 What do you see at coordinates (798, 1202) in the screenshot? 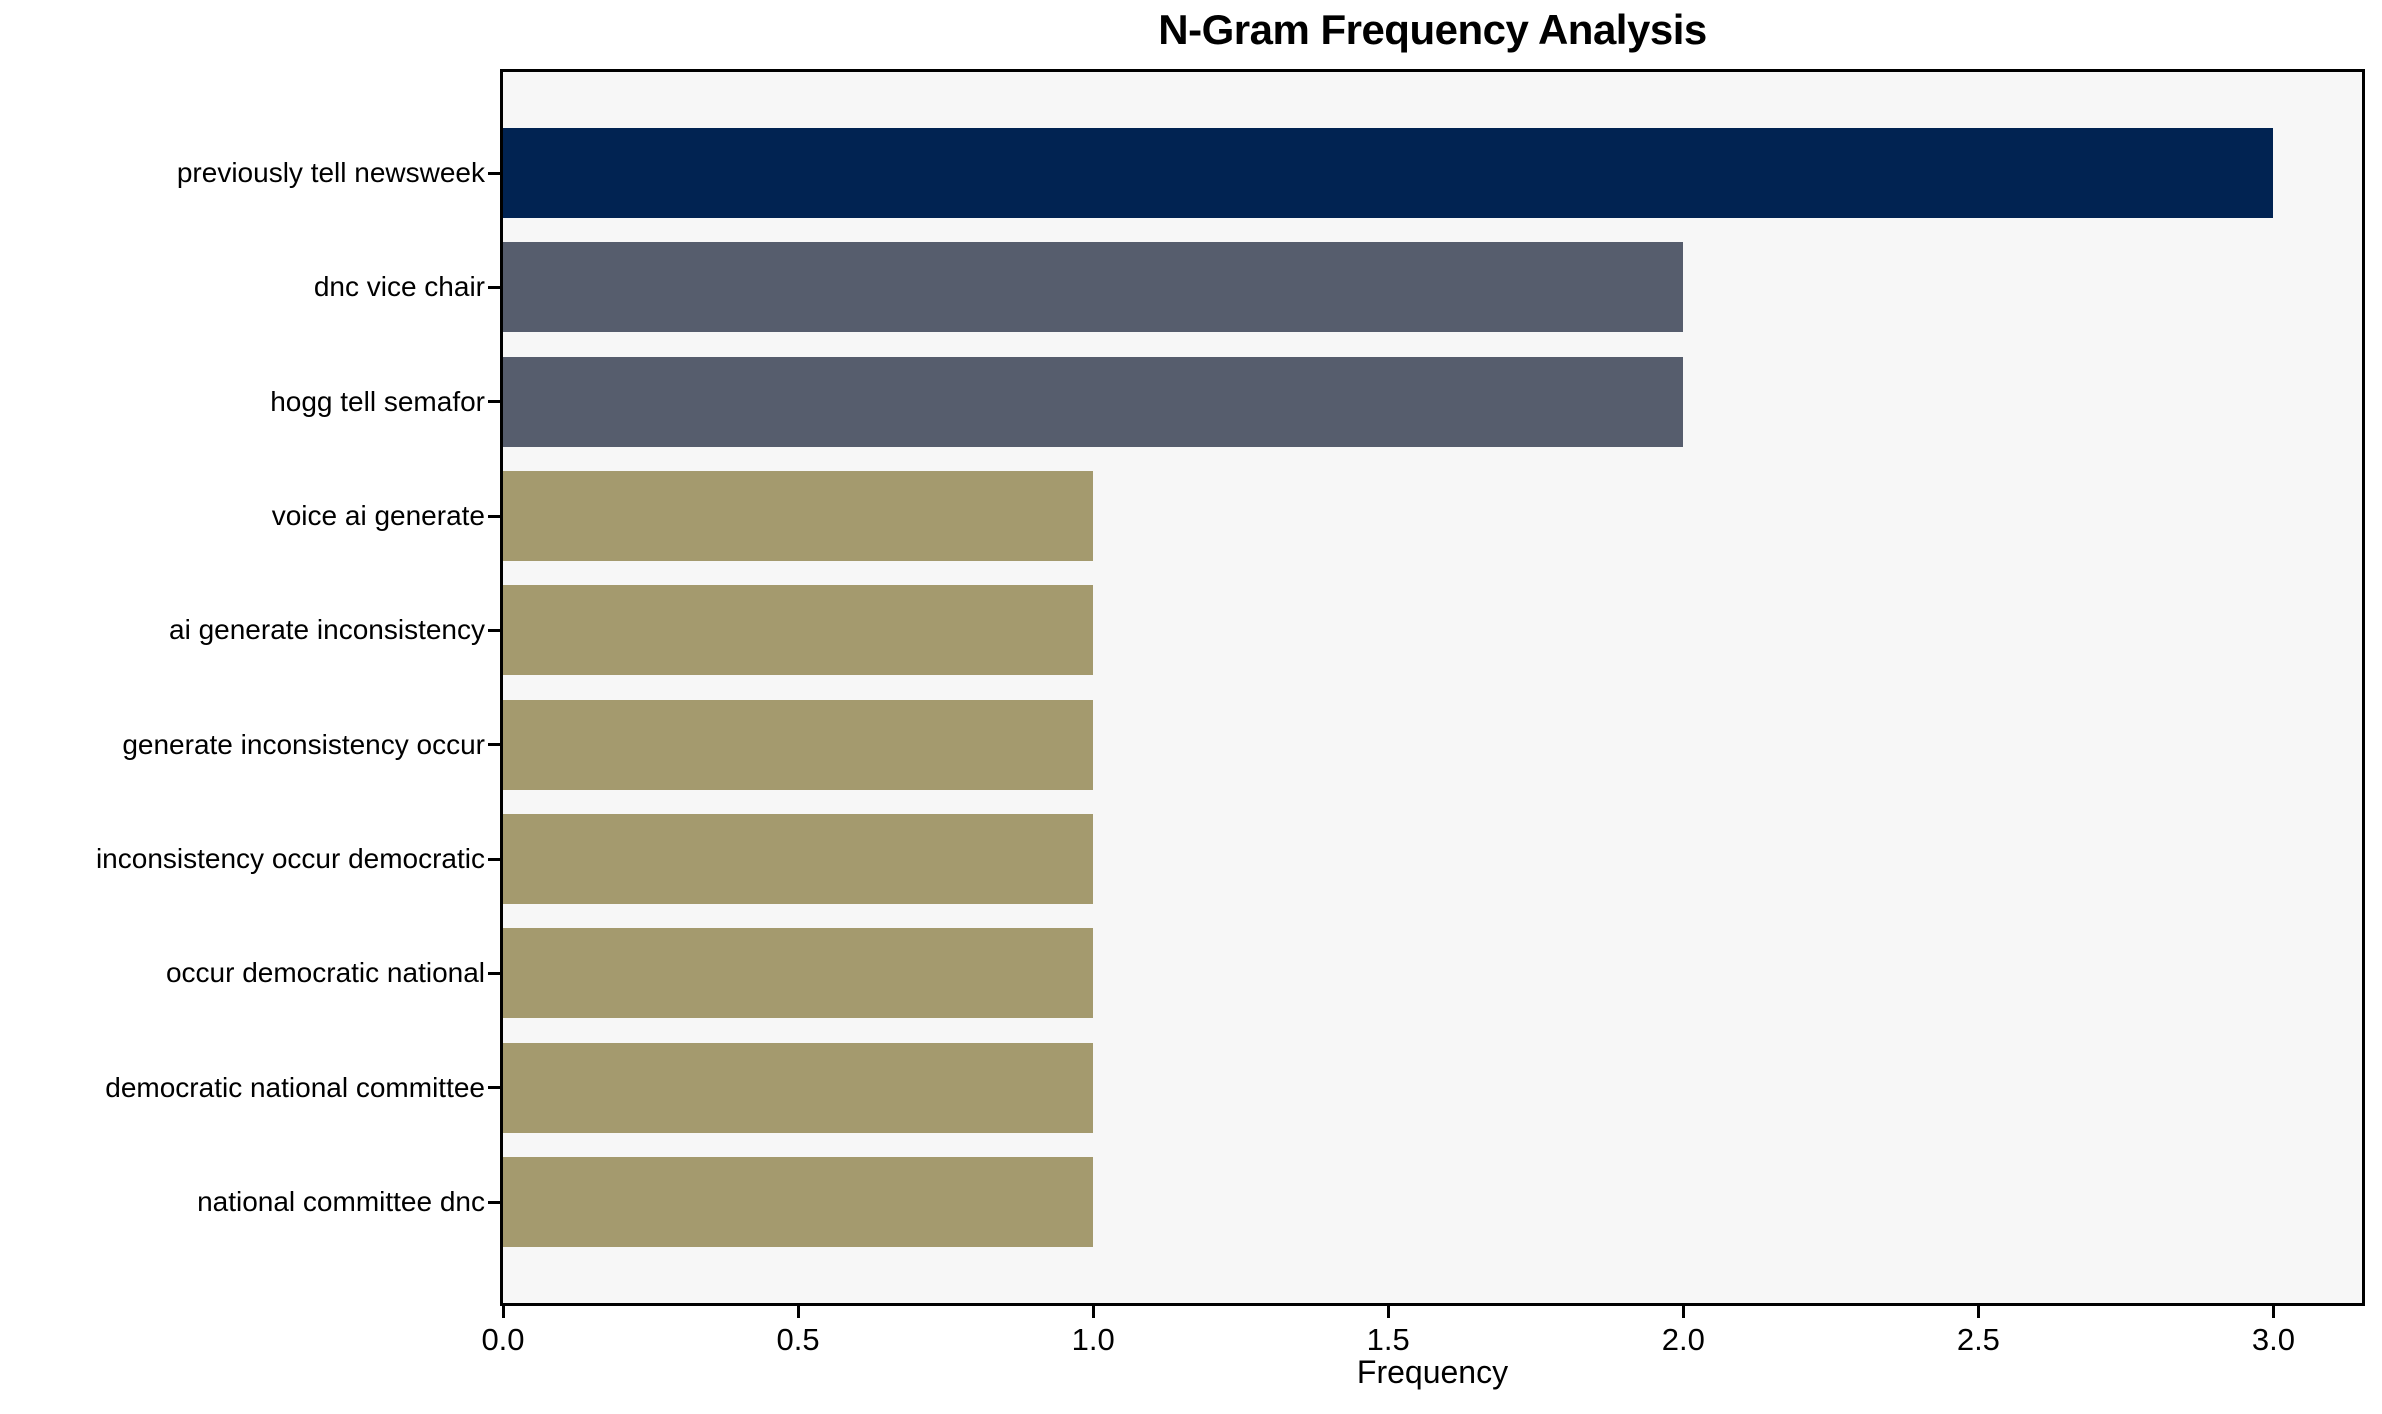
I see `bar-national-committee-dnc` at bounding box center [798, 1202].